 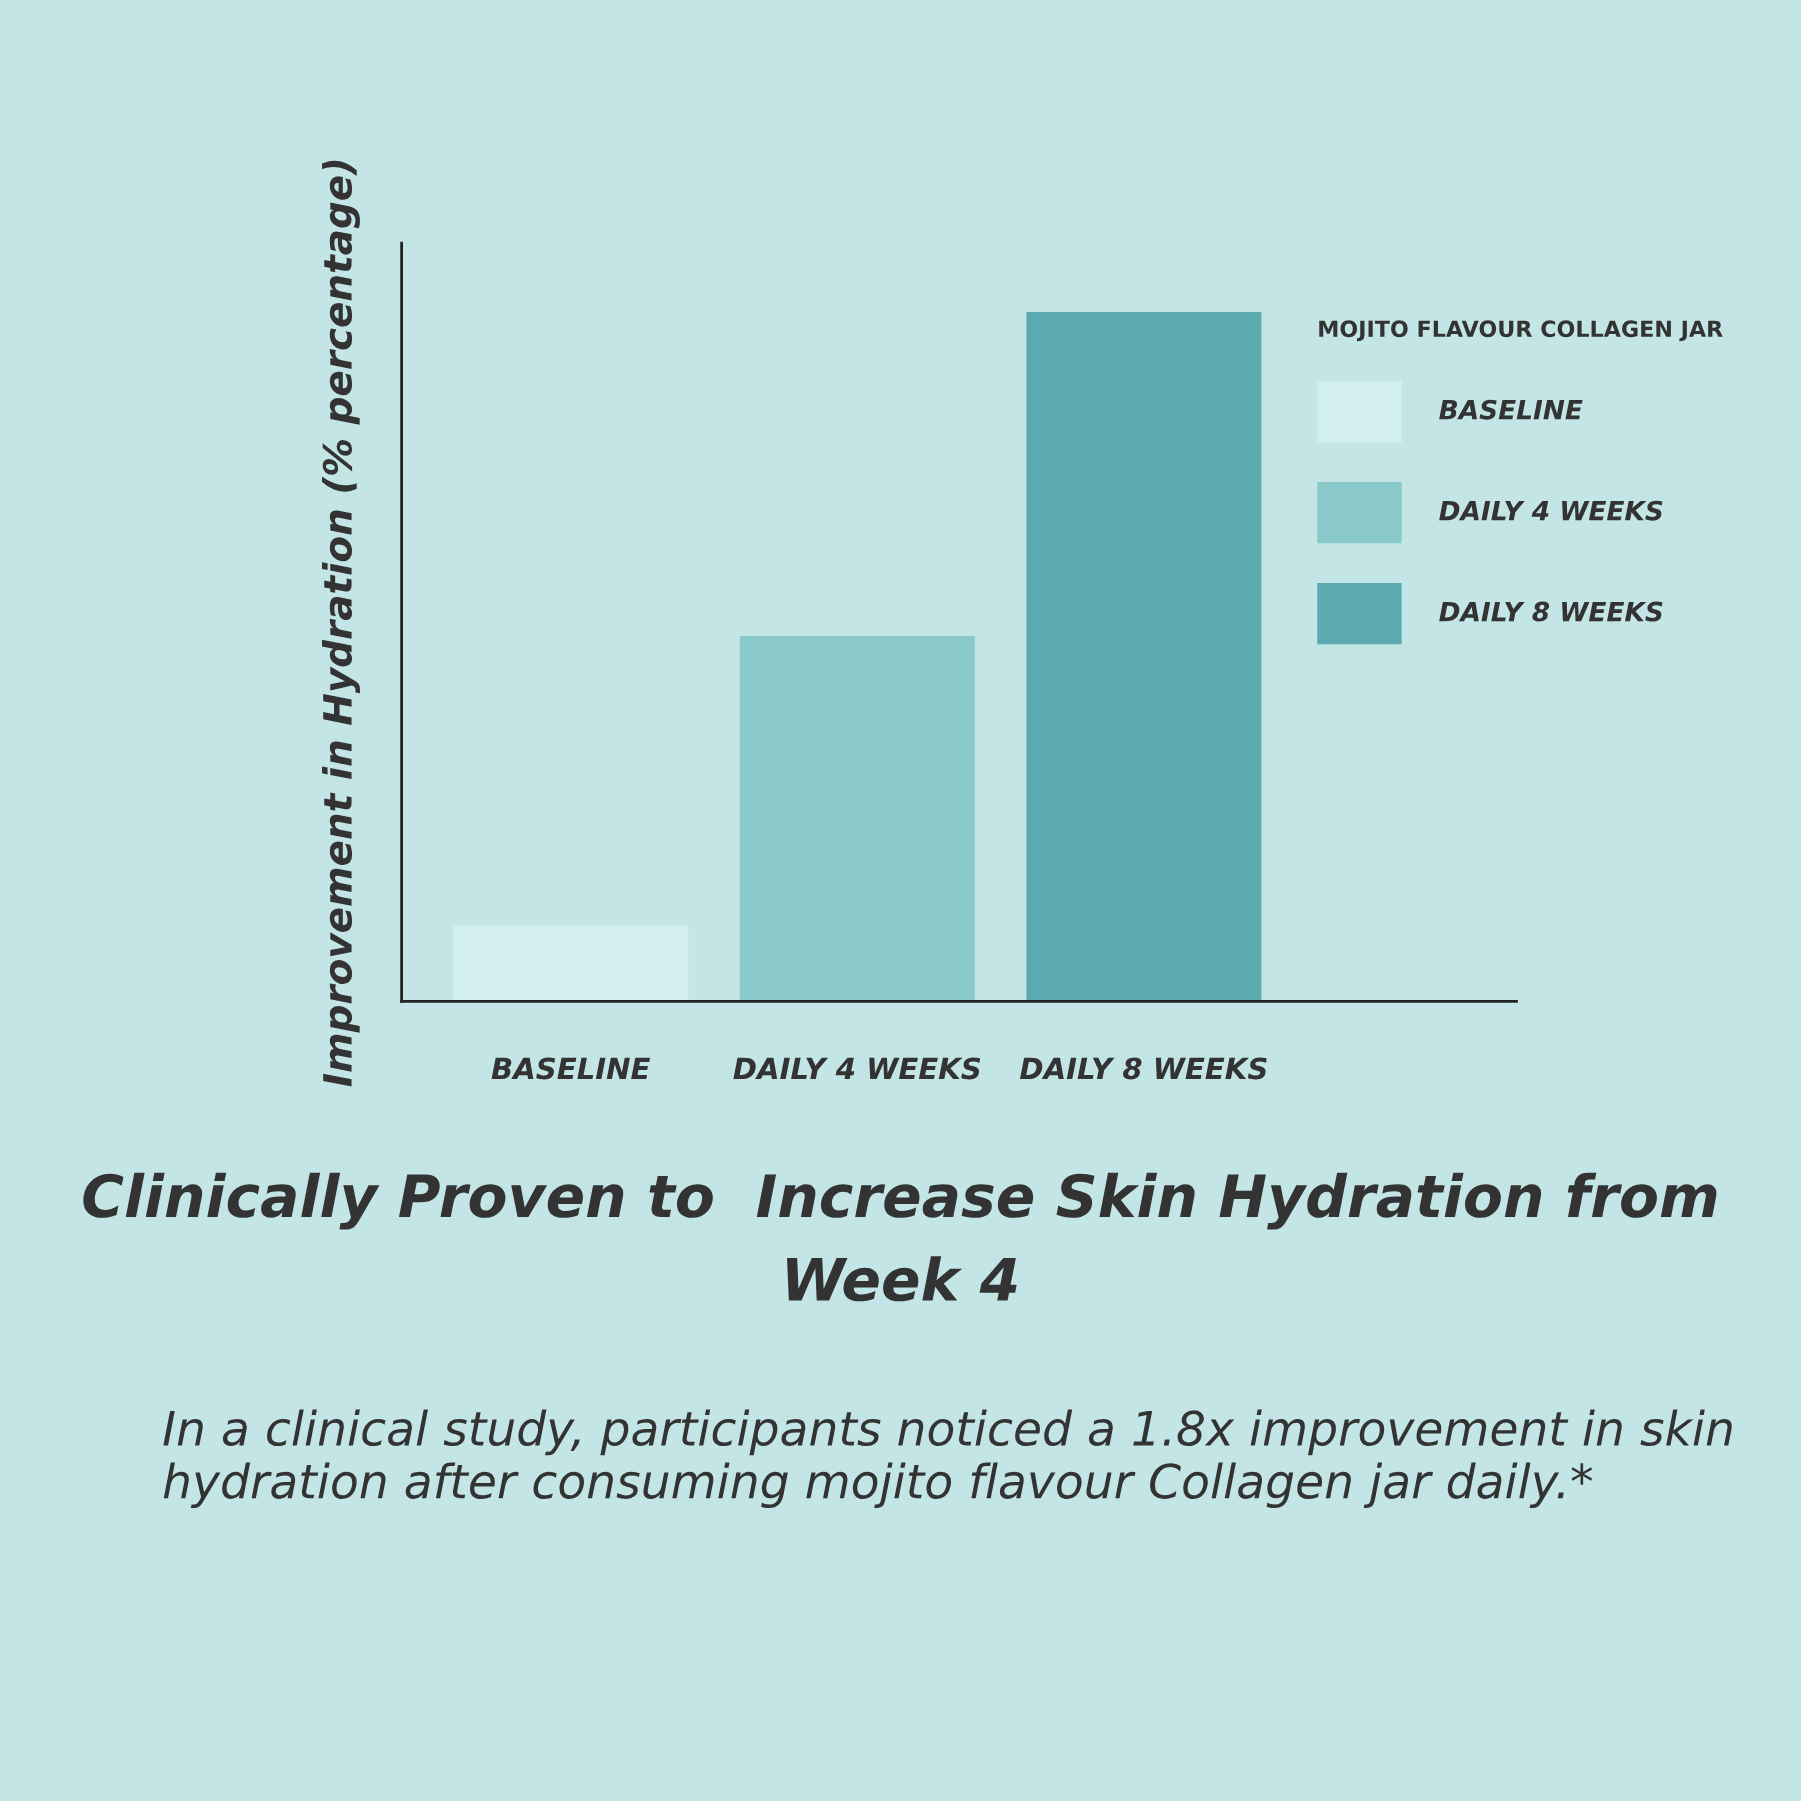 I want to click on legend-label: DAILY 8 WEEKS, so click(x=1551, y=611).